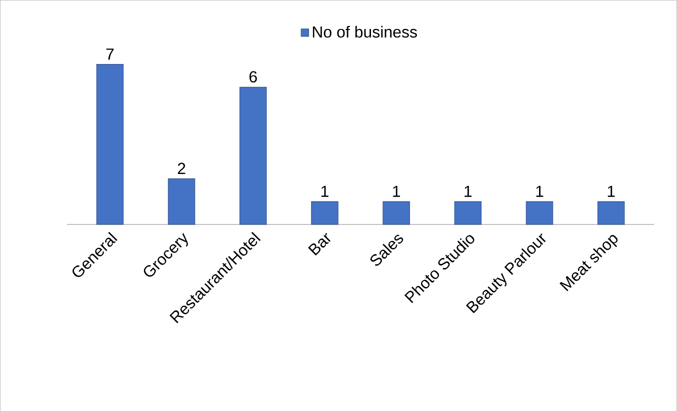 The height and width of the screenshot is (411, 677). I want to click on x-tick-label: Bar, so click(319, 244).